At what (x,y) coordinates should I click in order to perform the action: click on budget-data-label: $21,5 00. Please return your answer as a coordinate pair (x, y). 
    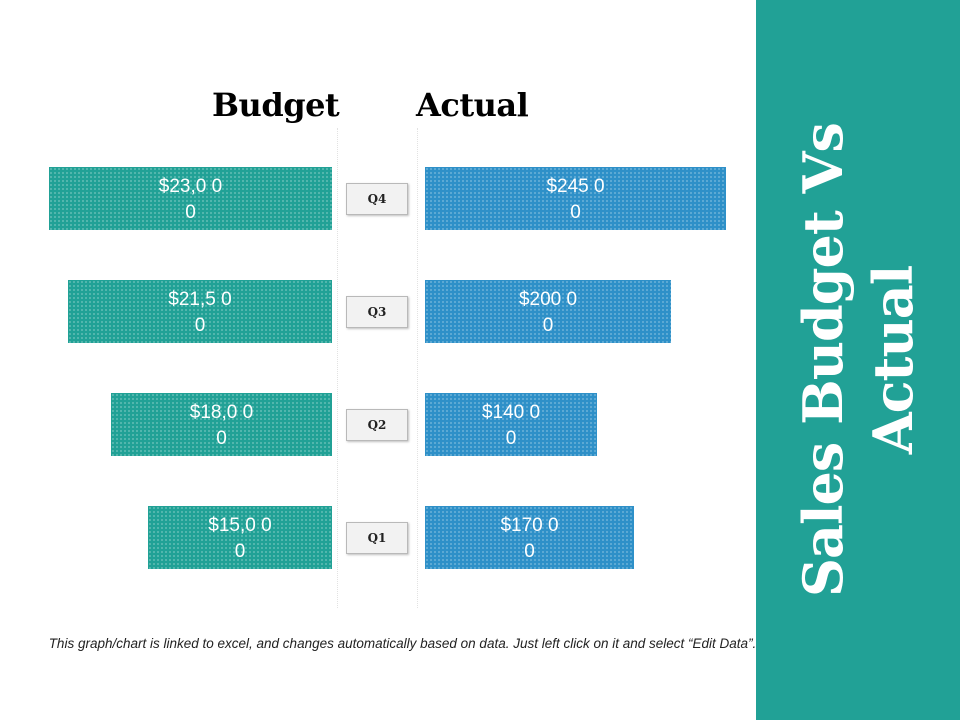
    Looking at the image, I should click on (200, 312).